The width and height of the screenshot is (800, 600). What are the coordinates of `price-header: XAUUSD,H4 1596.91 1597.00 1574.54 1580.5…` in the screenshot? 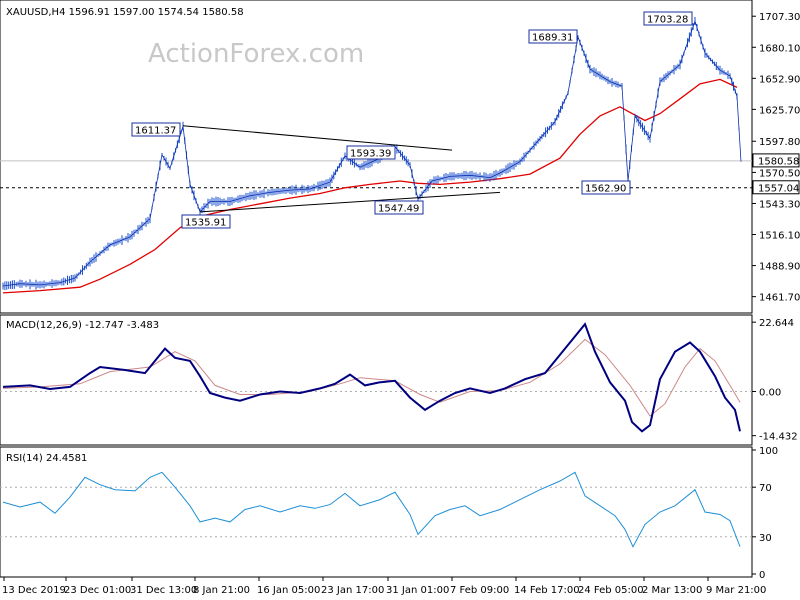 It's located at (125, 12).